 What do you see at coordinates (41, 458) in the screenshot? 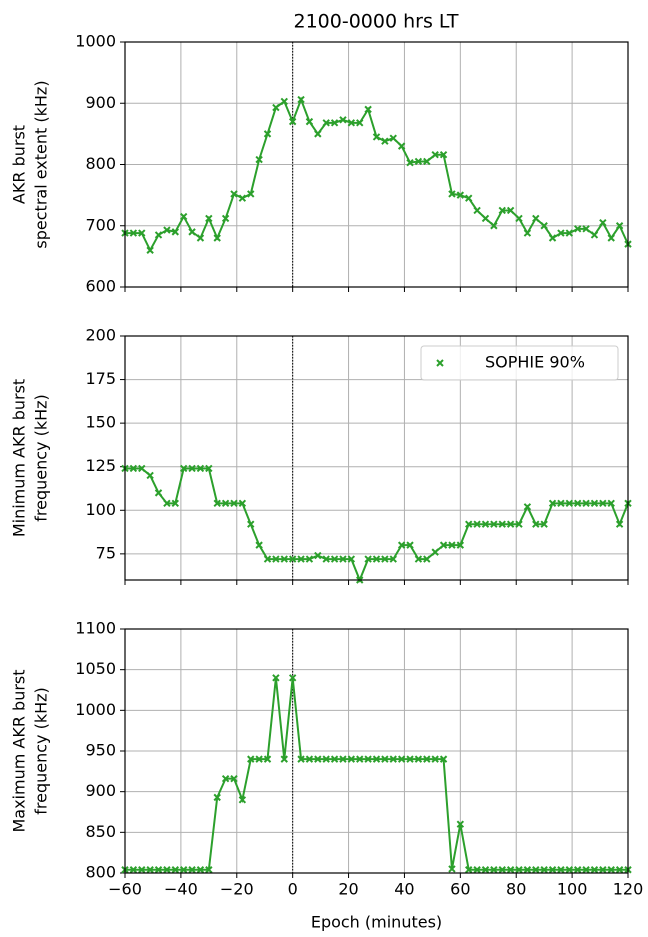
I see `y-axis-label: frequency (kHz)` at bounding box center [41, 458].